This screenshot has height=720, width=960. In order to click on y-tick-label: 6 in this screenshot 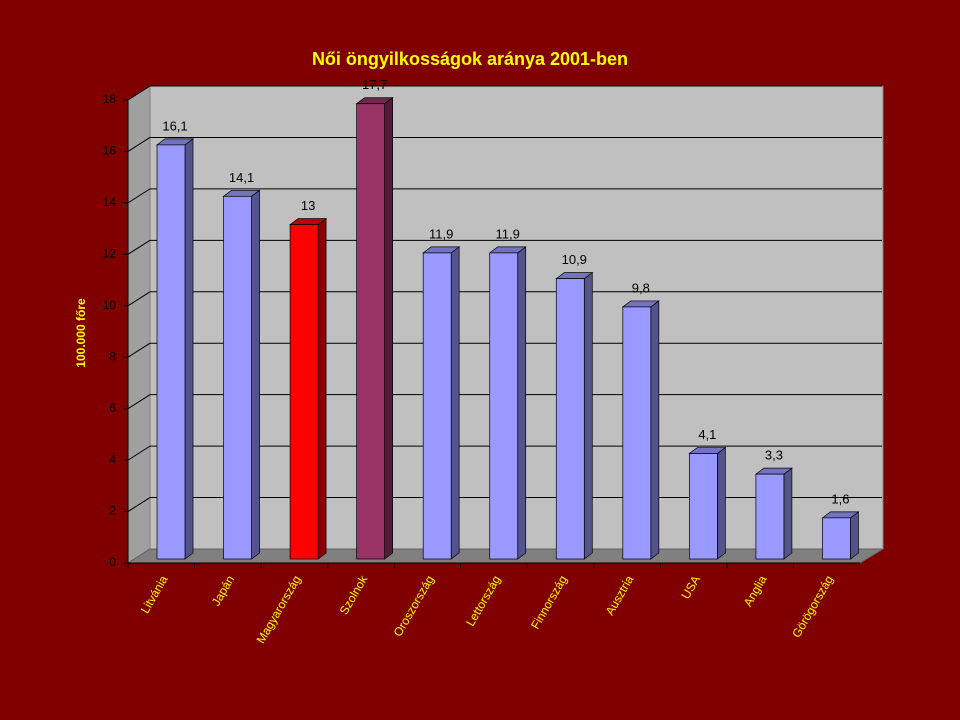, I will do `click(112, 408)`.